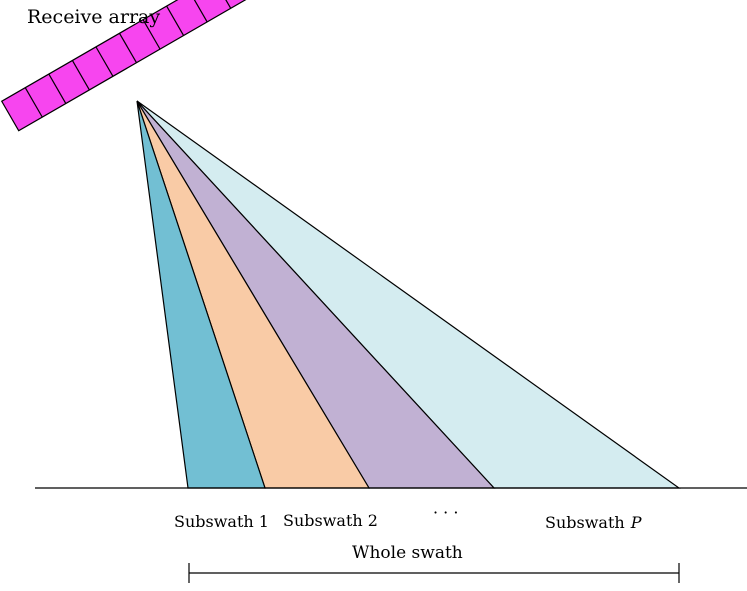  What do you see at coordinates (445, 512) in the screenshot?
I see `ellipsis-label: · · ·` at bounding box center [445, 512].